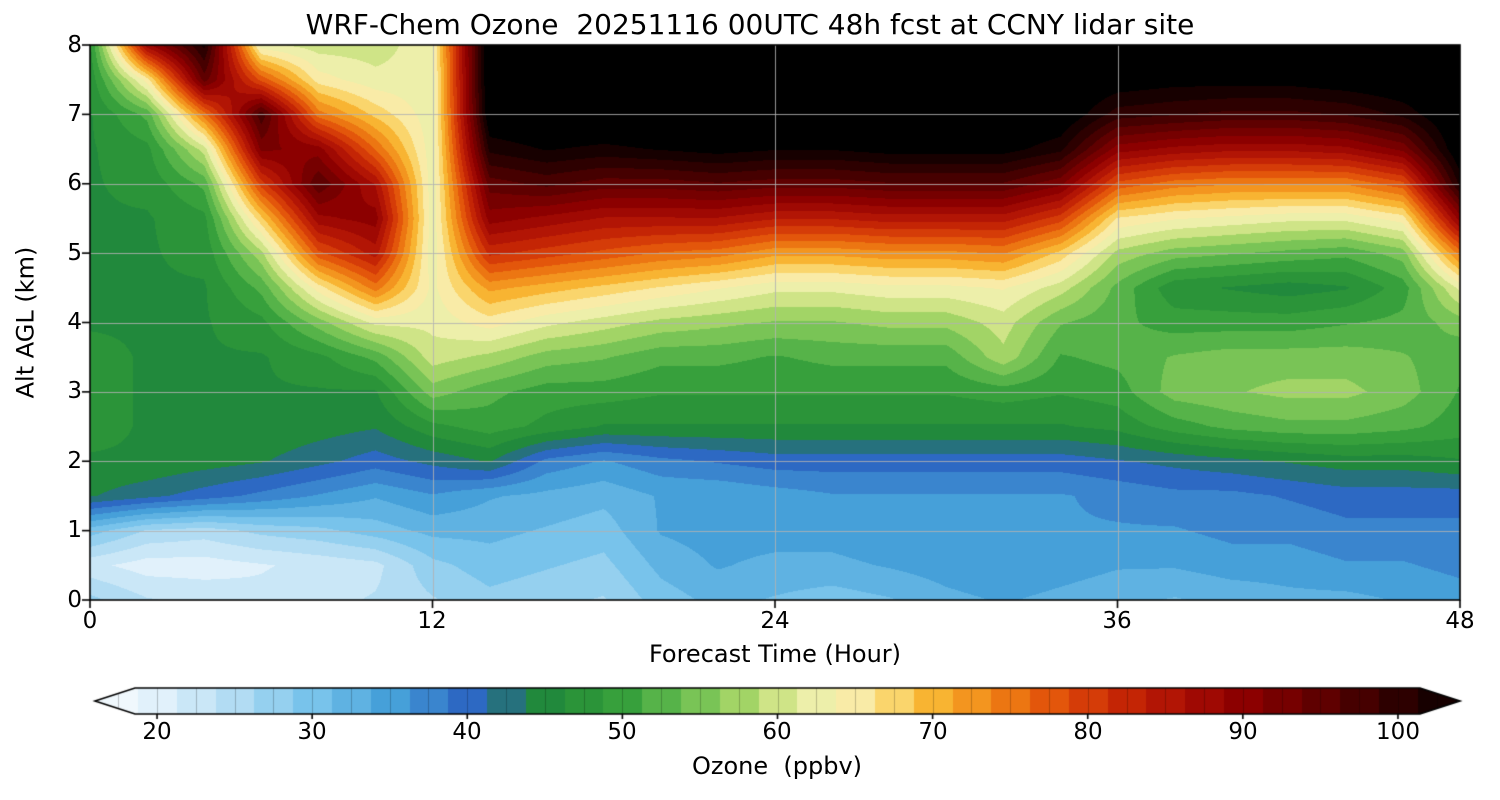  Describe the element at coordinates (775, 654) in the screenshot. I see `x-axis-label: Forecast Time (Hour)` at that location.